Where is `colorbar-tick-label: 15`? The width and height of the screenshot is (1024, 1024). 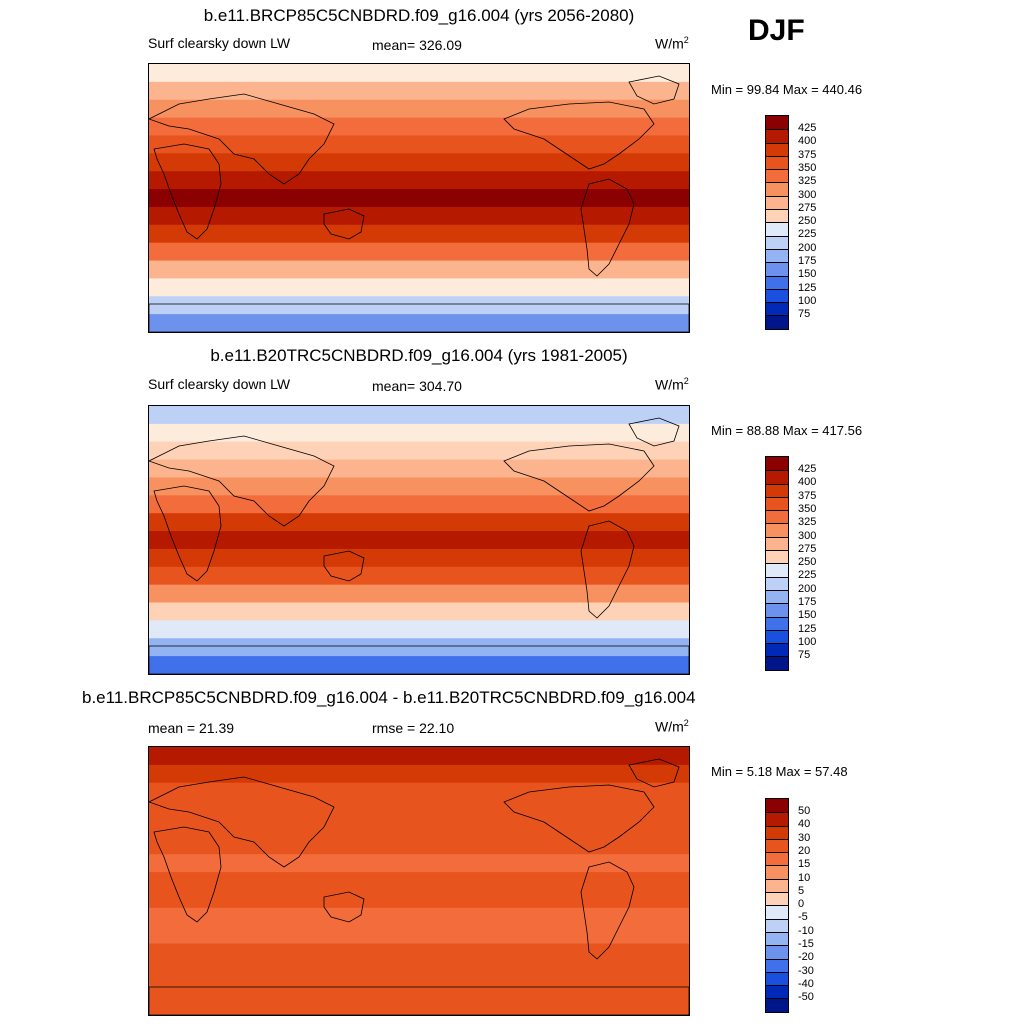
colorbar-tick-label: 15 is located at coordinates (804, 864).